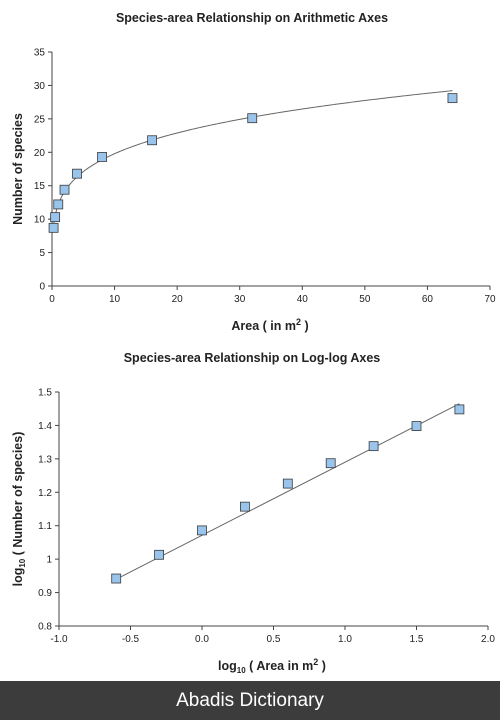  I want to click on x-tick-label: 20, so click(178, 299).